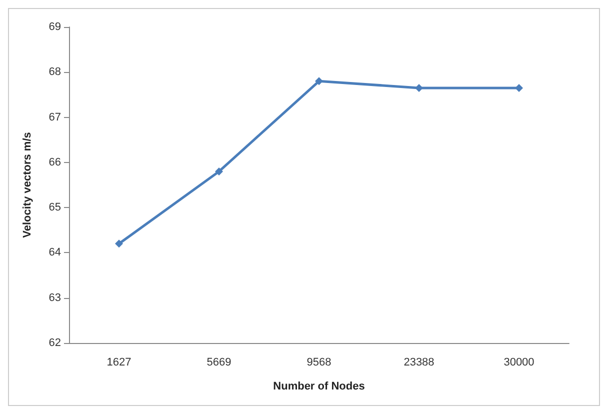 This screenshot has width=608, height=414. What do you see at coordinates (54, 27) in the screenshot?
I see `y-tick-label: 69` at bounding box center [54, 27].